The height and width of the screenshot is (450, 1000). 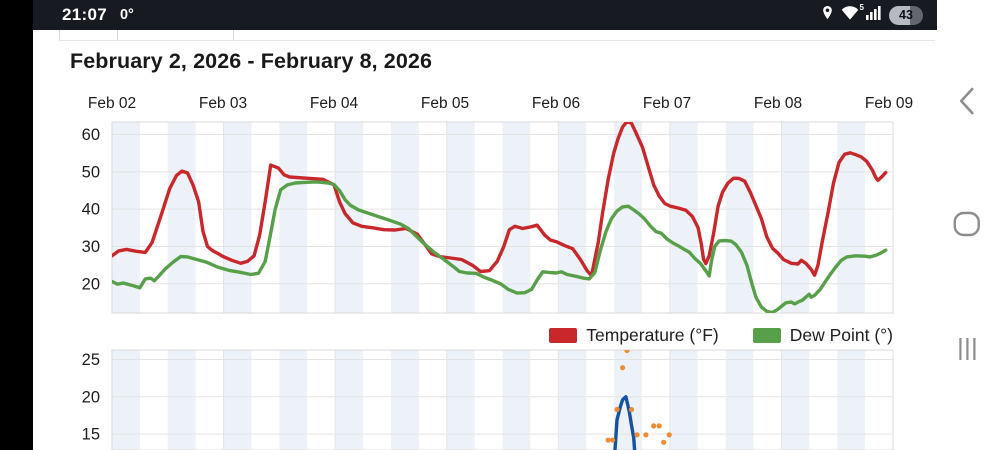 I want to click on battery-percent: 43, so click(x=906, y=15).